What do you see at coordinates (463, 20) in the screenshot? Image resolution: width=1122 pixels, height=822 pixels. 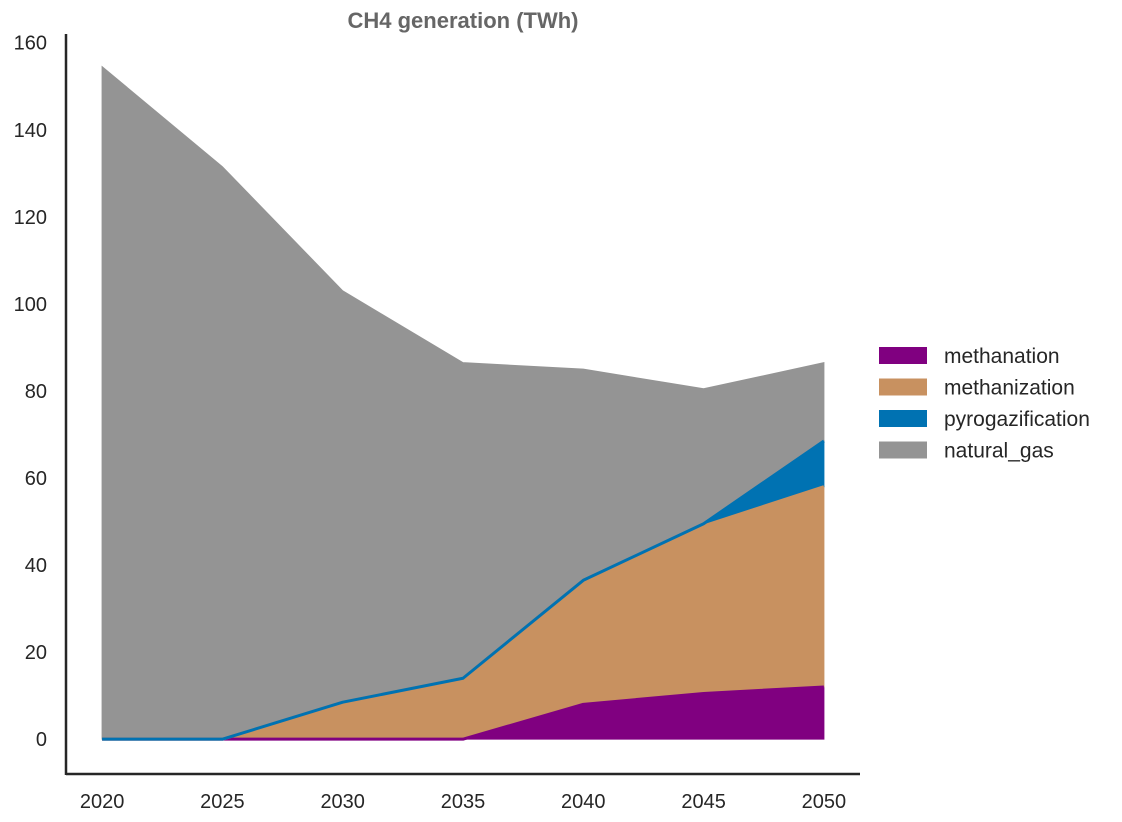 I see `chart-title: CH4 generation (TWh)` at bounding box center [463, 20].